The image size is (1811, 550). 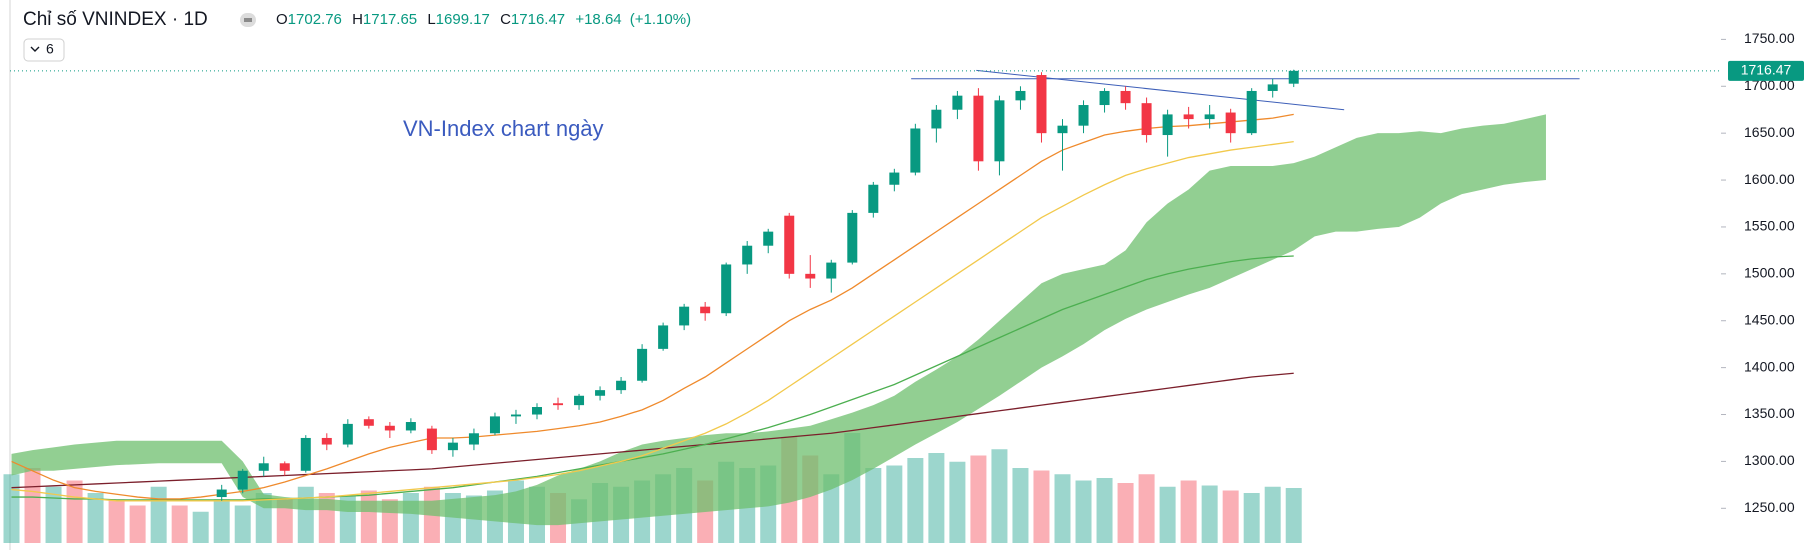 What do you see at coordinates (1769, 132) in the screenshot?
I see `y-tick-label: 1650.00` at bounding box center [1769, 132].